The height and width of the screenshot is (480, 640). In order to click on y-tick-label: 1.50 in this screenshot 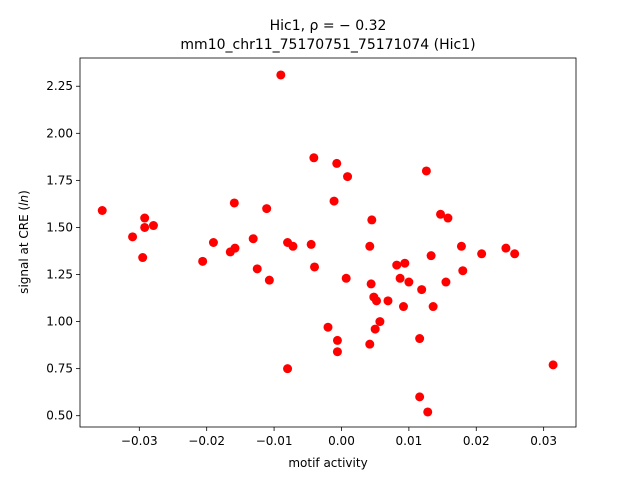, I will do `click(59, 227)`.